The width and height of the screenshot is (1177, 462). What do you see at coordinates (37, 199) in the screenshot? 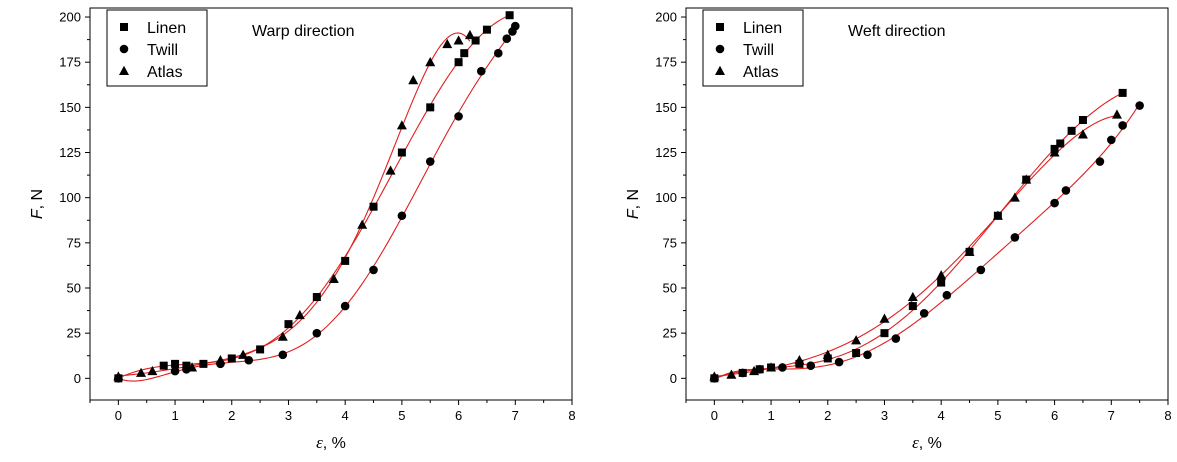
I see `y-axis-unit: , N` at bounding box center [37, 199].